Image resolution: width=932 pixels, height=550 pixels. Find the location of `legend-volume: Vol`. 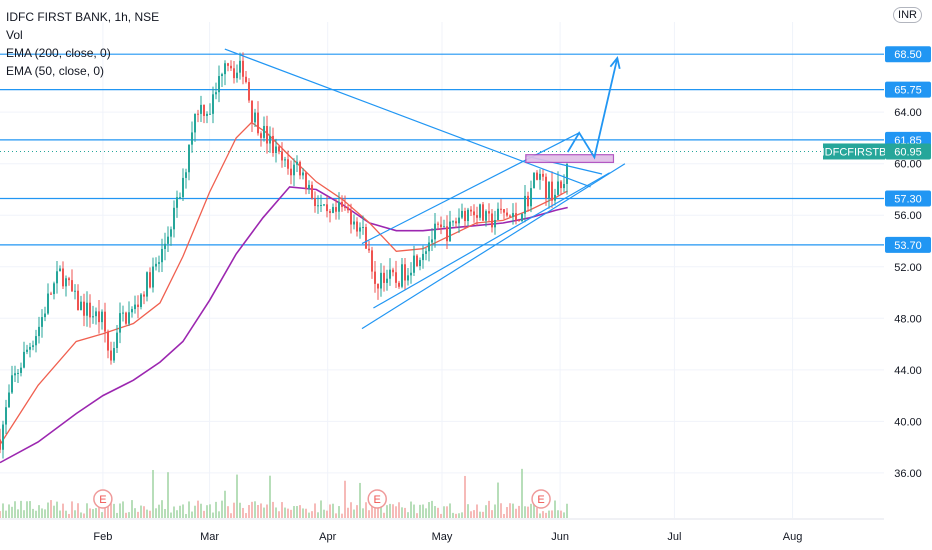

legend-volume: Vol is located at coordinates (14, 35).